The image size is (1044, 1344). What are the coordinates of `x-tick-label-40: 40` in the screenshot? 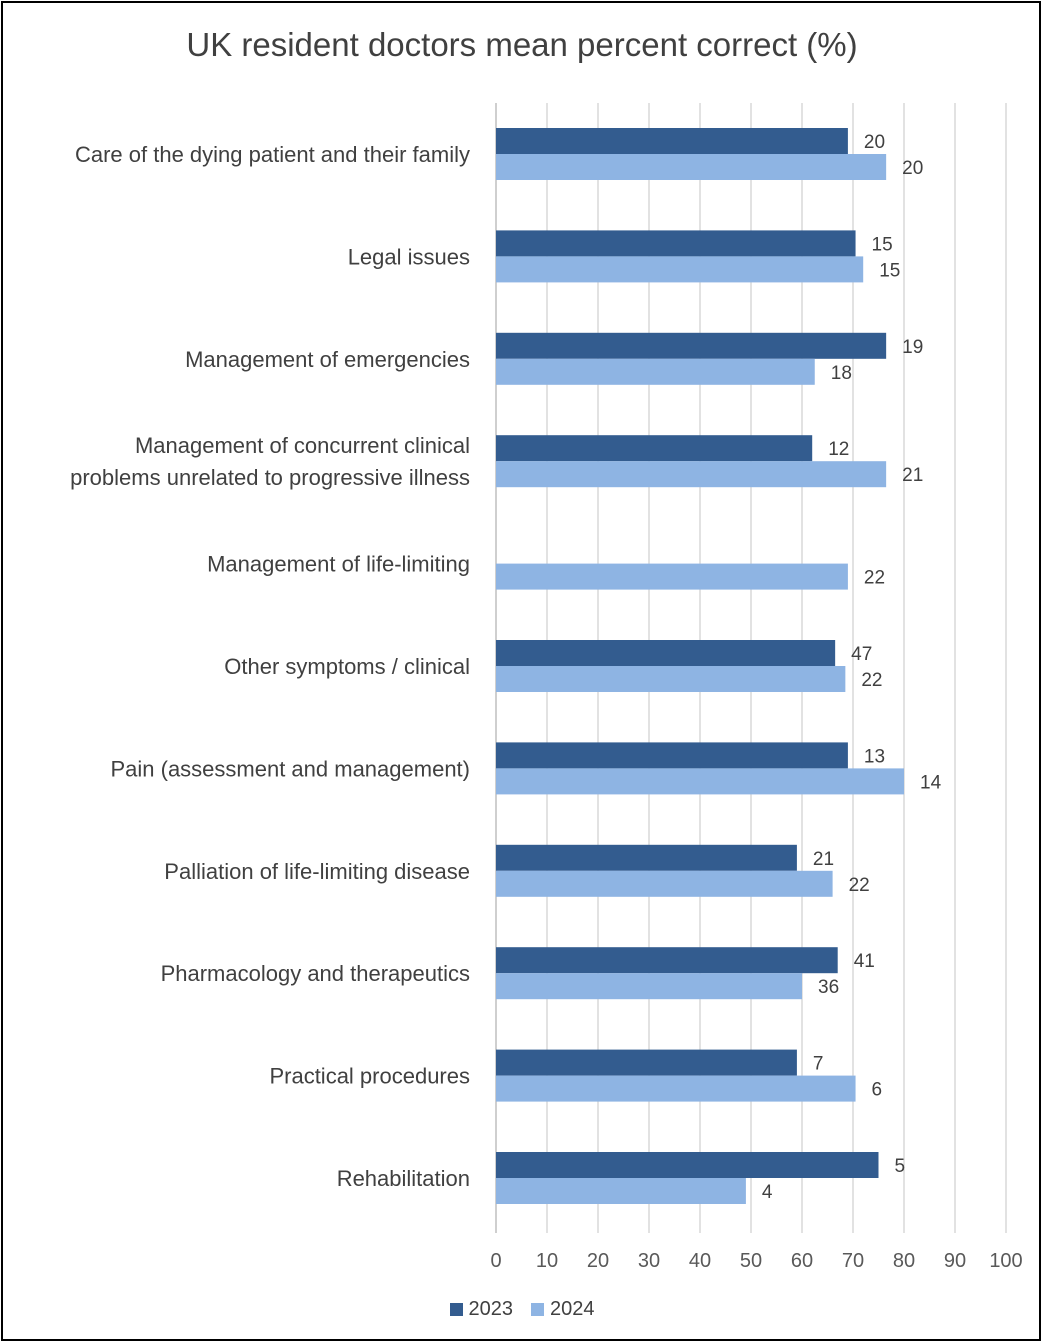 It's located at (700, 1261).